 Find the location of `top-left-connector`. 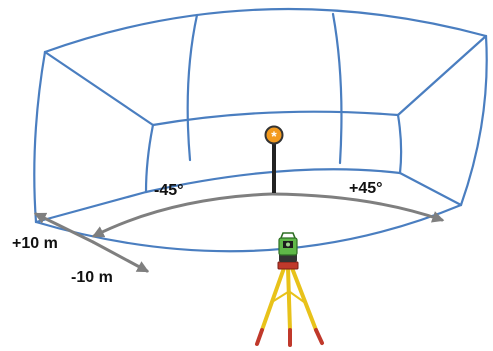

top-left-connector is located at coordinates (99, 88).